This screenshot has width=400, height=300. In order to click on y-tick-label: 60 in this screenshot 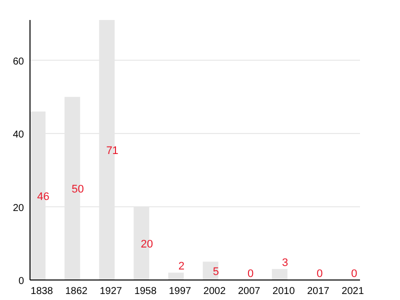, I will do `click(18, 62)`.